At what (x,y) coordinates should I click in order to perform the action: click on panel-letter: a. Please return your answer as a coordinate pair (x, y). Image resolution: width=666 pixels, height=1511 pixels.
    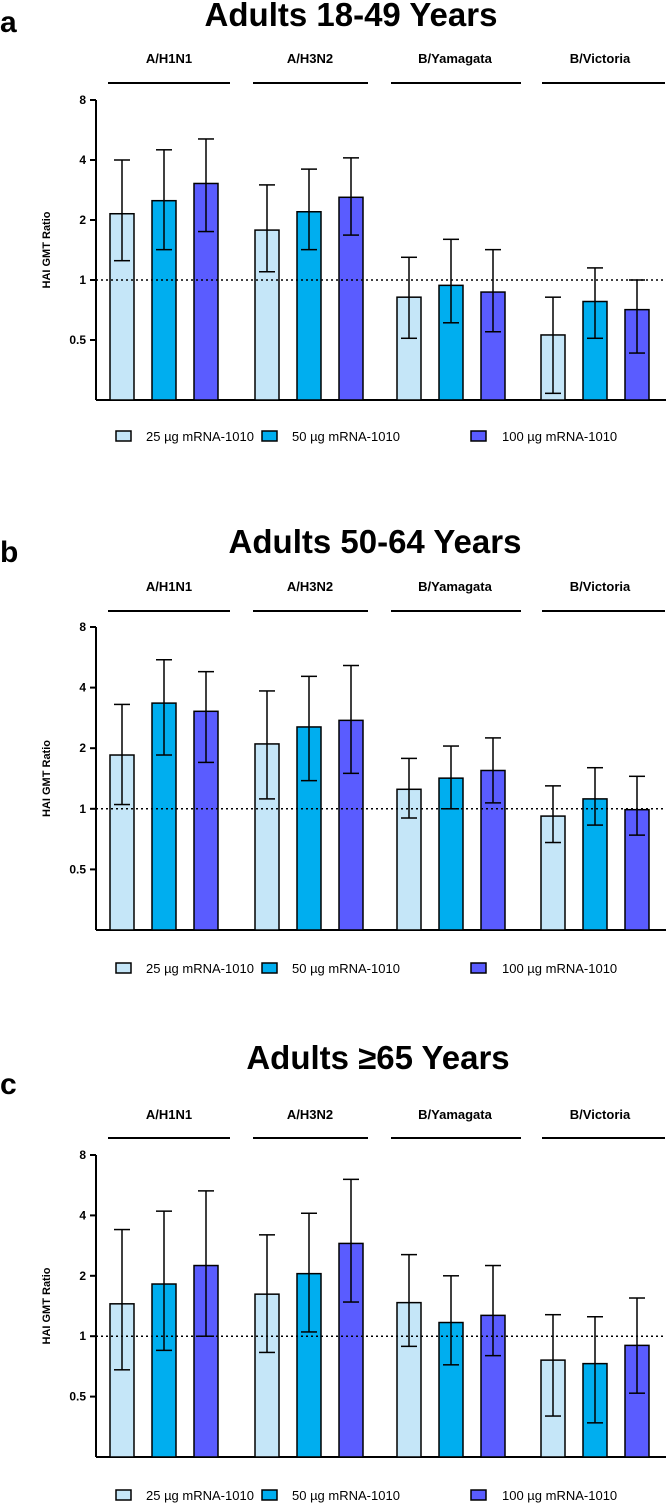
    Looking at the image, I should click on (8, 22).